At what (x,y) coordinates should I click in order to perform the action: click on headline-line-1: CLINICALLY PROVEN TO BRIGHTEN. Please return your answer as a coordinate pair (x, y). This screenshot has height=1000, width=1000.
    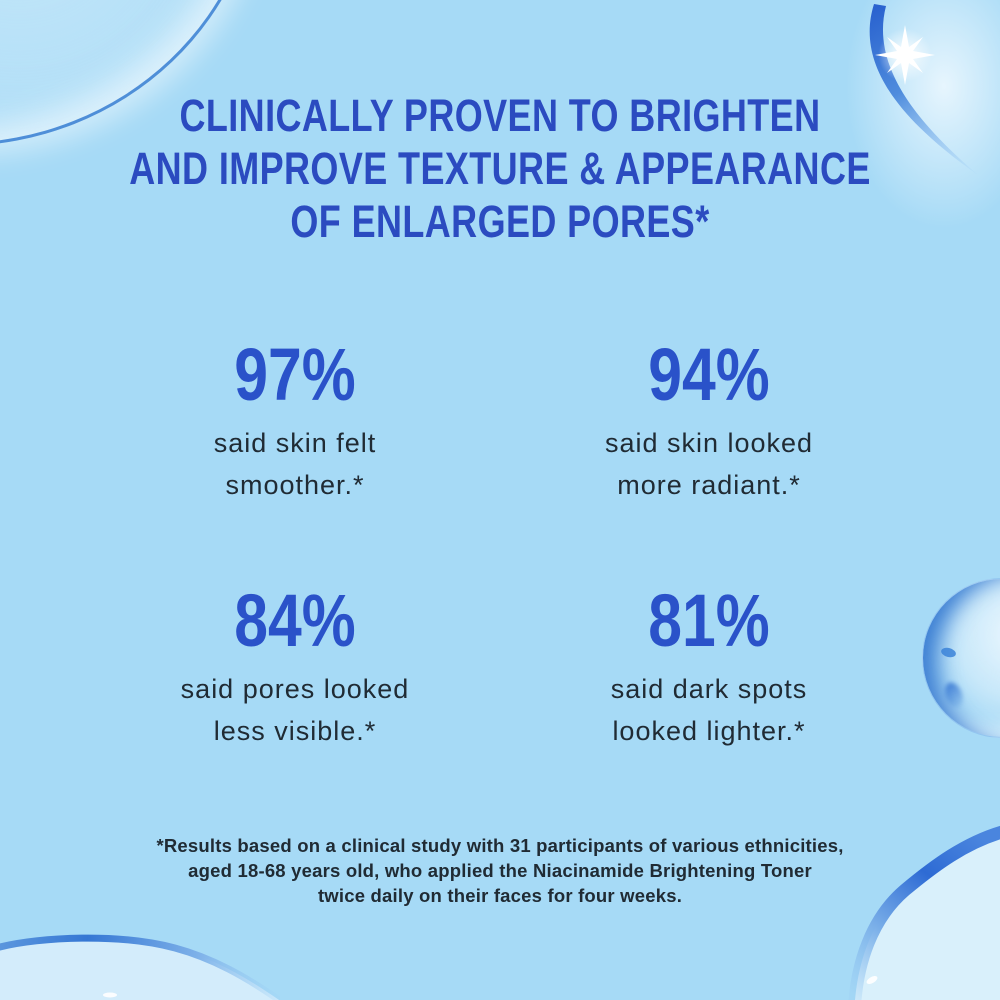
    Looking at the image, I should click on (500, 115).